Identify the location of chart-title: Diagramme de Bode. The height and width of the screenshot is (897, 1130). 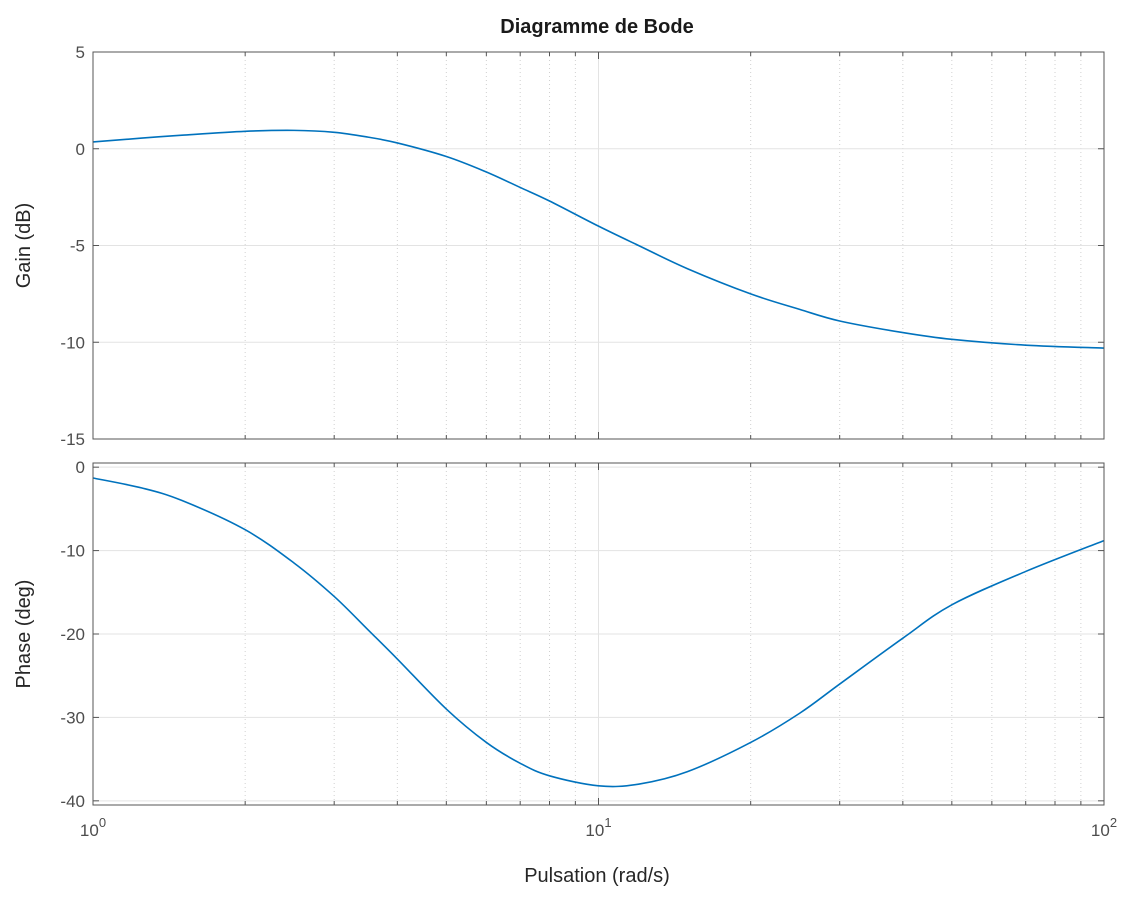
(596, 27).